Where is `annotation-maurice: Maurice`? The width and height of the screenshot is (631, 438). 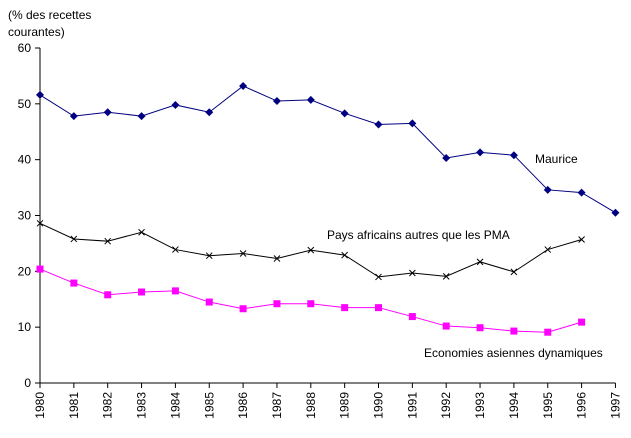
annotation-maurice: Maurice is located at coordinates (556, 159).